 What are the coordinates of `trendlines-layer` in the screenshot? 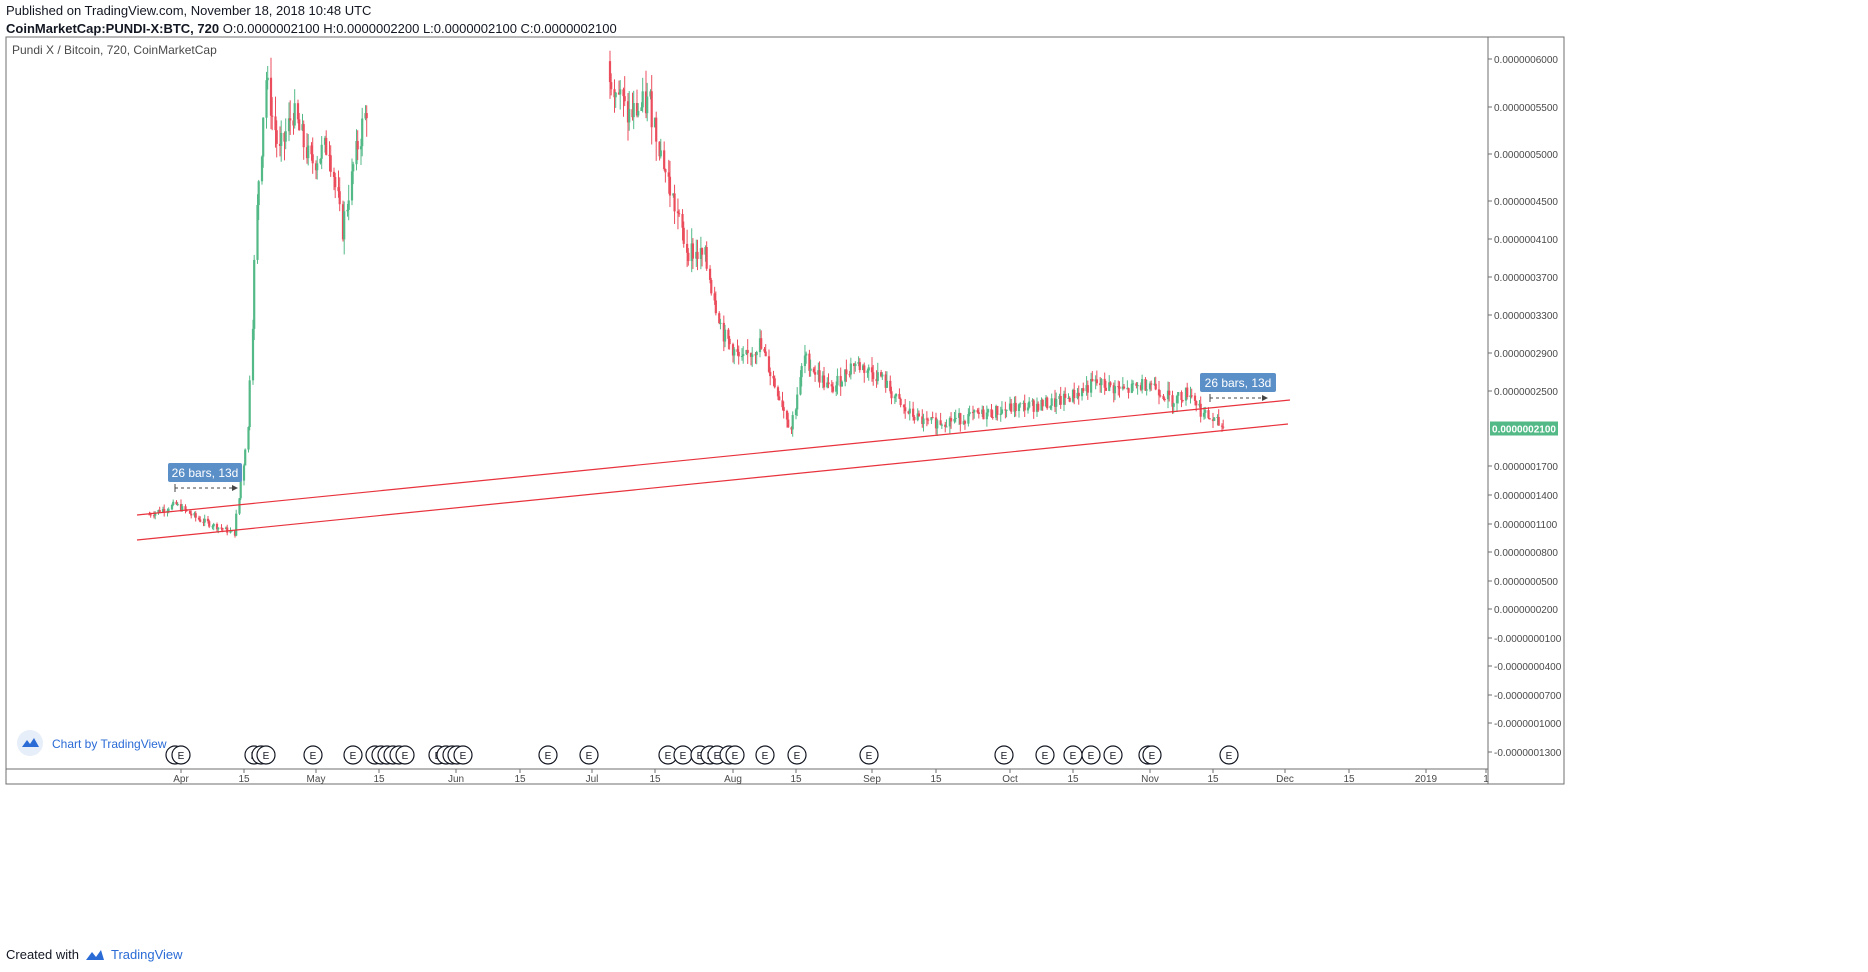 It's located at (713, 470).